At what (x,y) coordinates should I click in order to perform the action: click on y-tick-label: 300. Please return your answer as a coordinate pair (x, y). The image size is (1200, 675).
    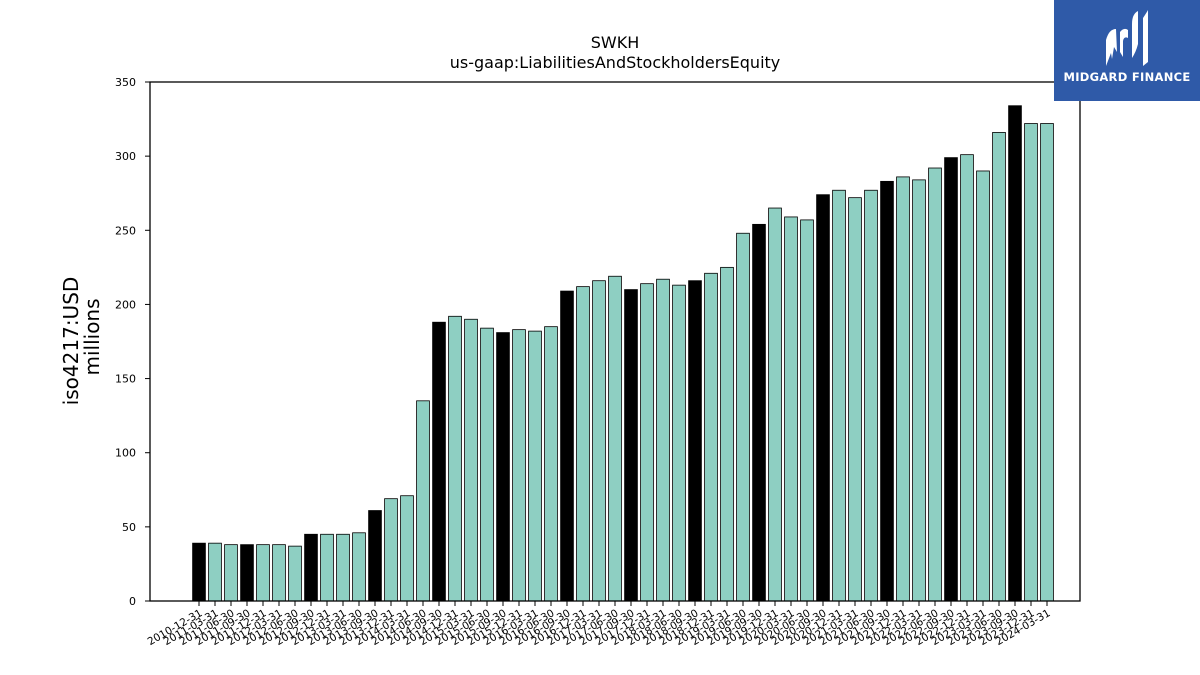
    Looking at the image, I should click on (125, 156).